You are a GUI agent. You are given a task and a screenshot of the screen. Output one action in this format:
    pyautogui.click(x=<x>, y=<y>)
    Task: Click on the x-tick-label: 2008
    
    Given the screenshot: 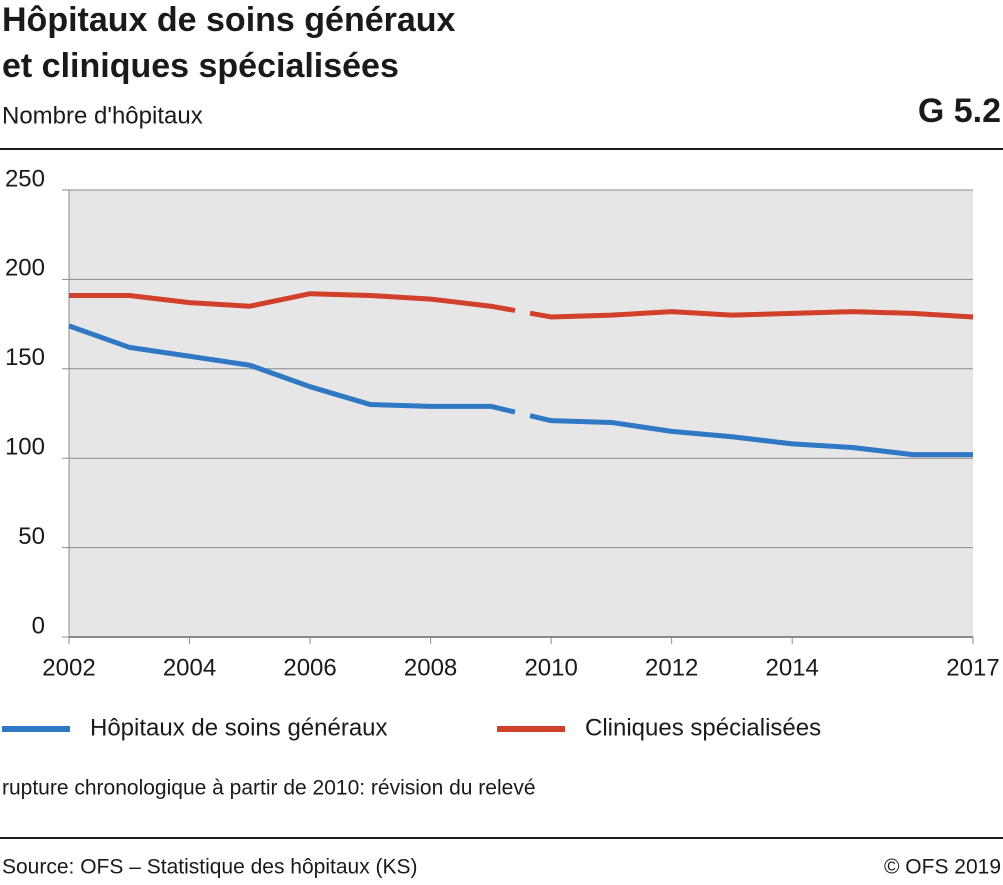 What is the action you would take?
    pyautogui.click(x=430, y=667)
    